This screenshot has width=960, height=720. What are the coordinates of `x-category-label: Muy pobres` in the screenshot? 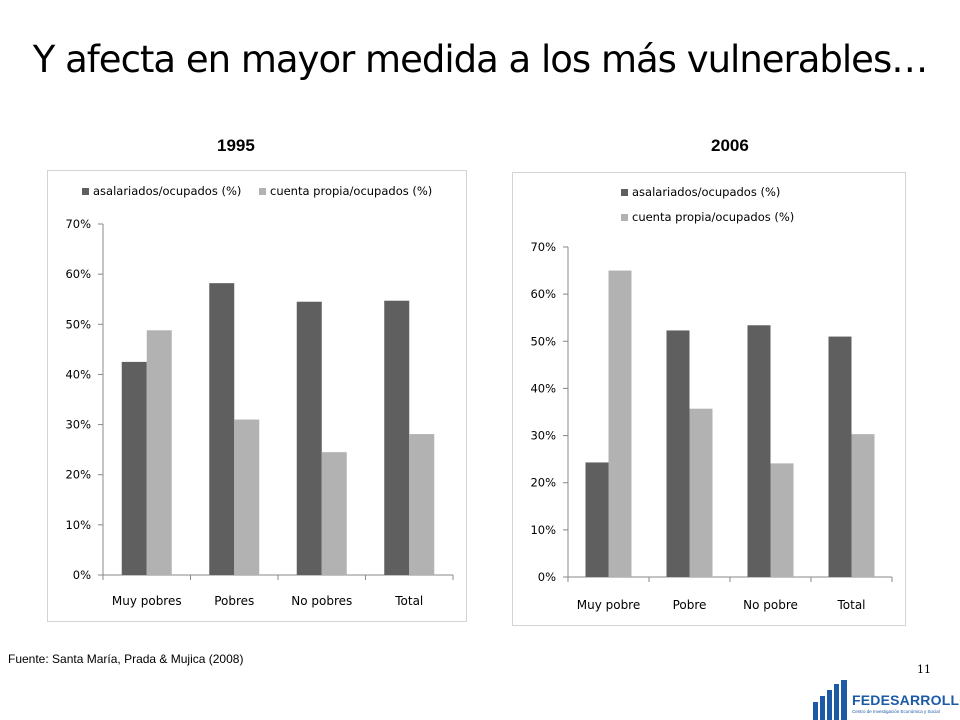 It's located at (147, 601).